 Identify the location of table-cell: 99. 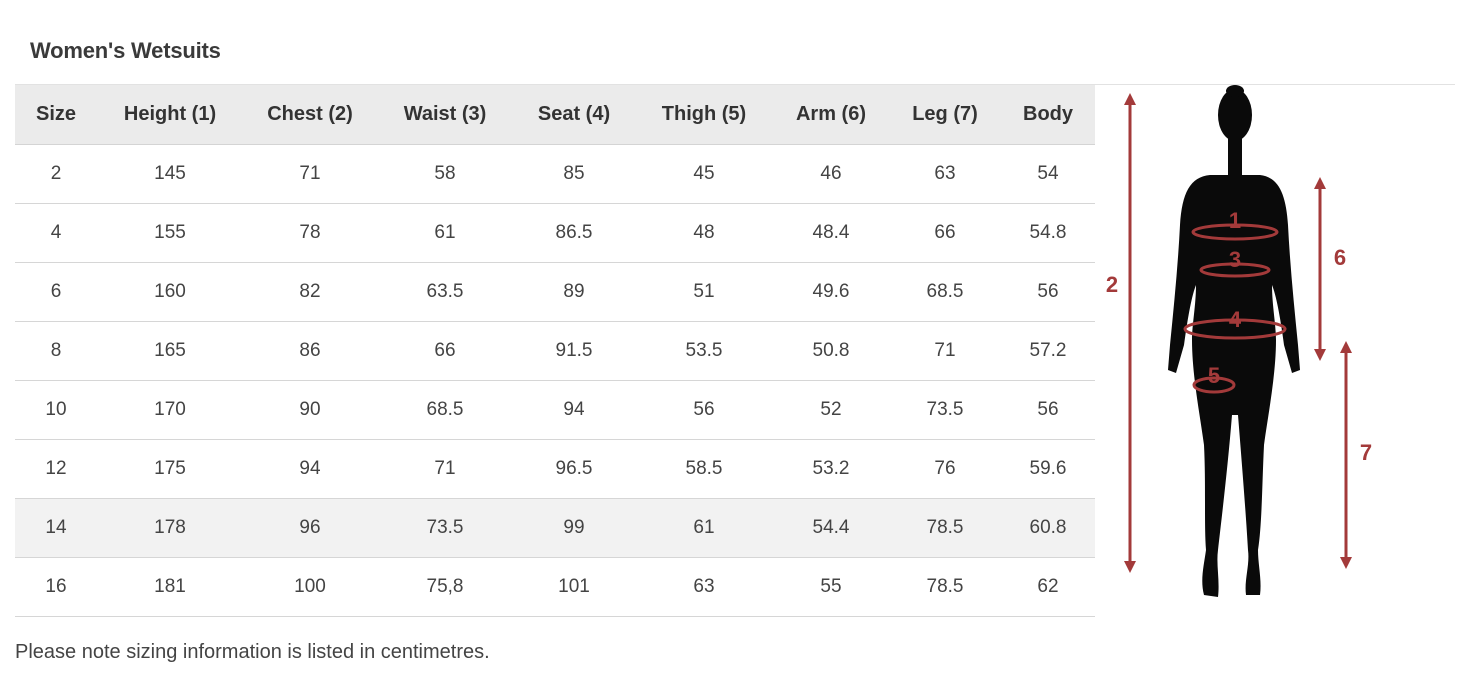
(574, 528).